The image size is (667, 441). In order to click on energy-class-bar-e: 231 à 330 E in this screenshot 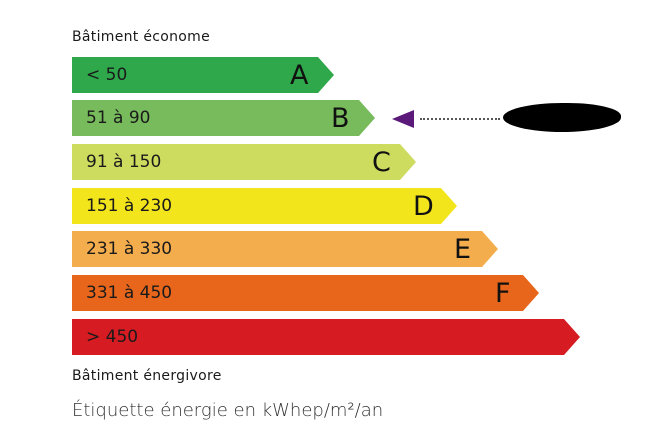, I will do `click(285, 249)`.